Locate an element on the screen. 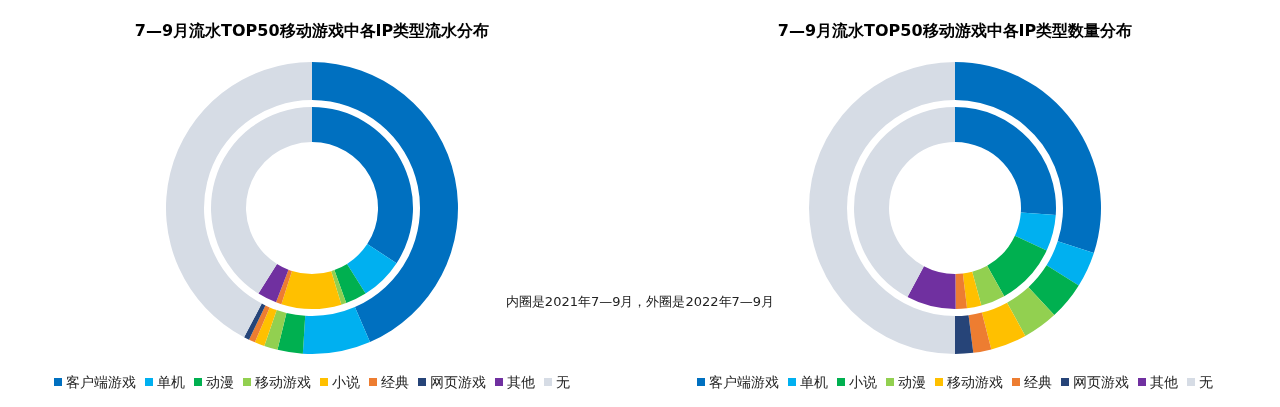 The image size is (1280, 407). chart-title: 7—9月流水TOP50移动游戏中各IP类型数量分布 is located at coordinates (955, 30).